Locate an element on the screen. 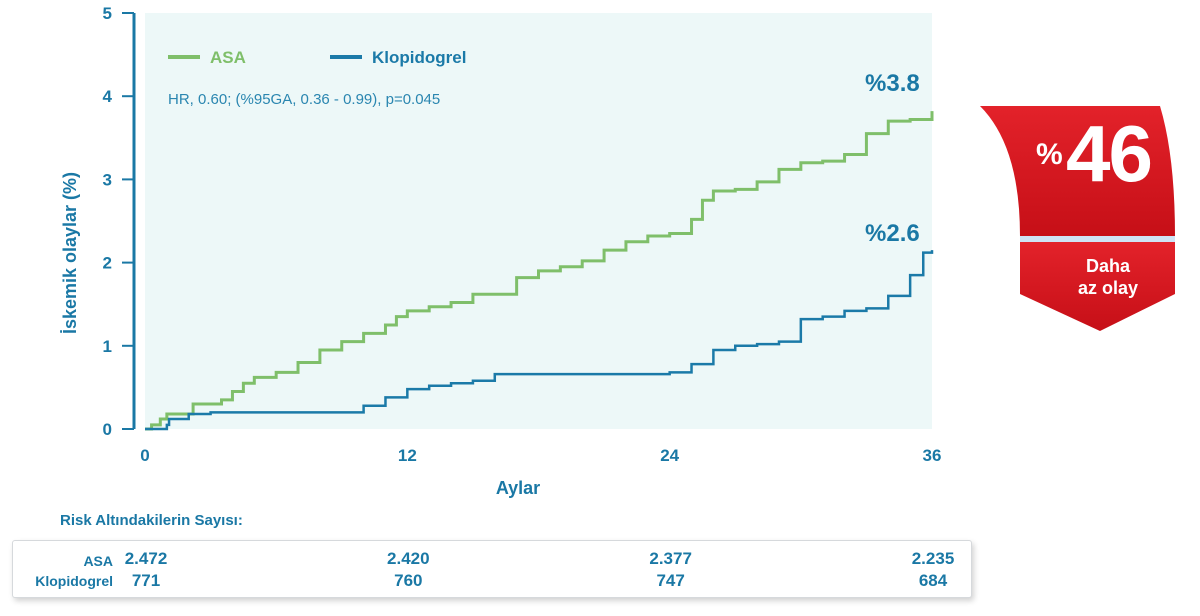 The image size is (1200, 616). badge-number: 46 is located at coordinates (1109, 153).